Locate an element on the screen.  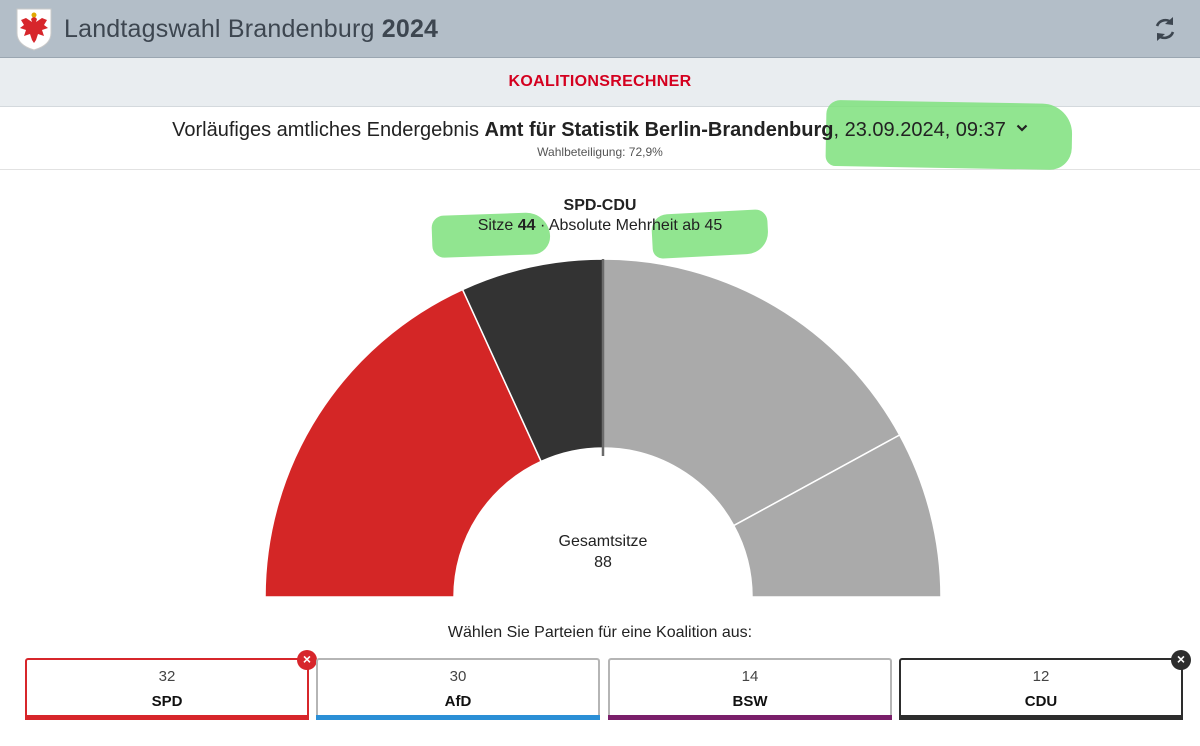
party-name: BSW is located at coordinates (750, 701).